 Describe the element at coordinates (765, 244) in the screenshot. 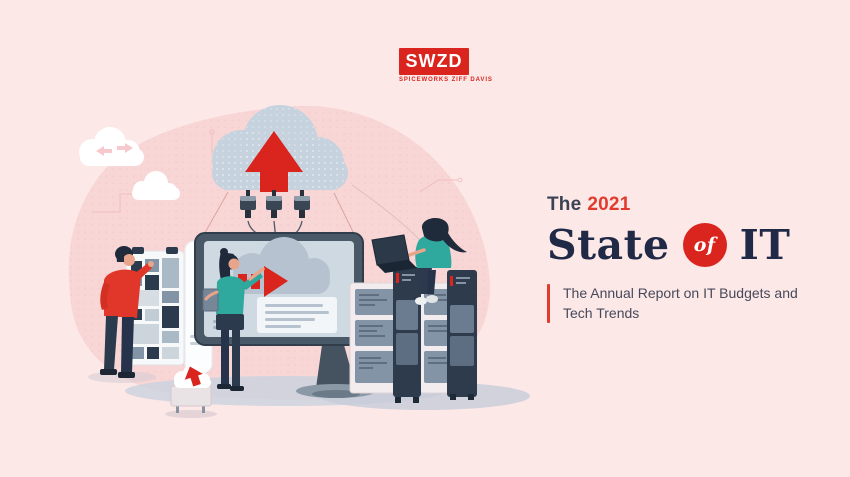

I see `title-word-it: IT` at that location.